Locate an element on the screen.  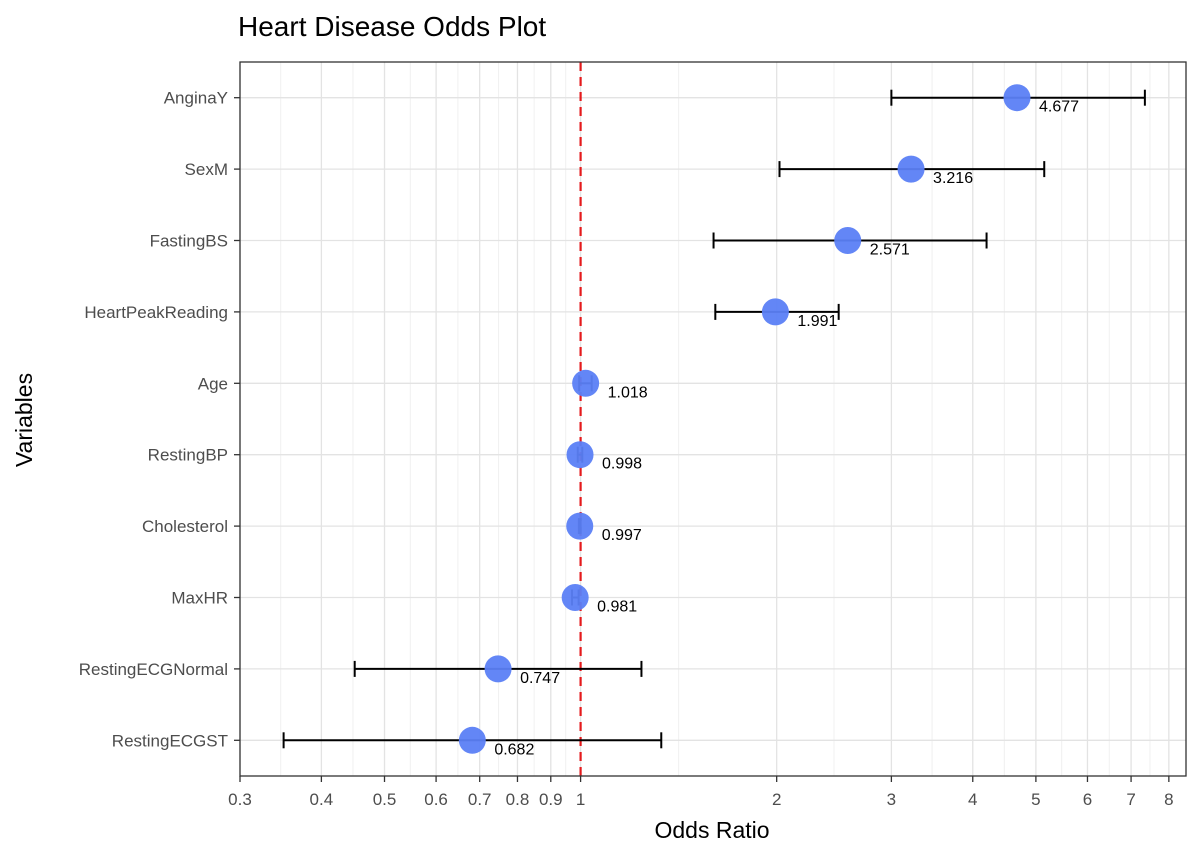
data-label: 0.981 is located at coordinates (617, 607).